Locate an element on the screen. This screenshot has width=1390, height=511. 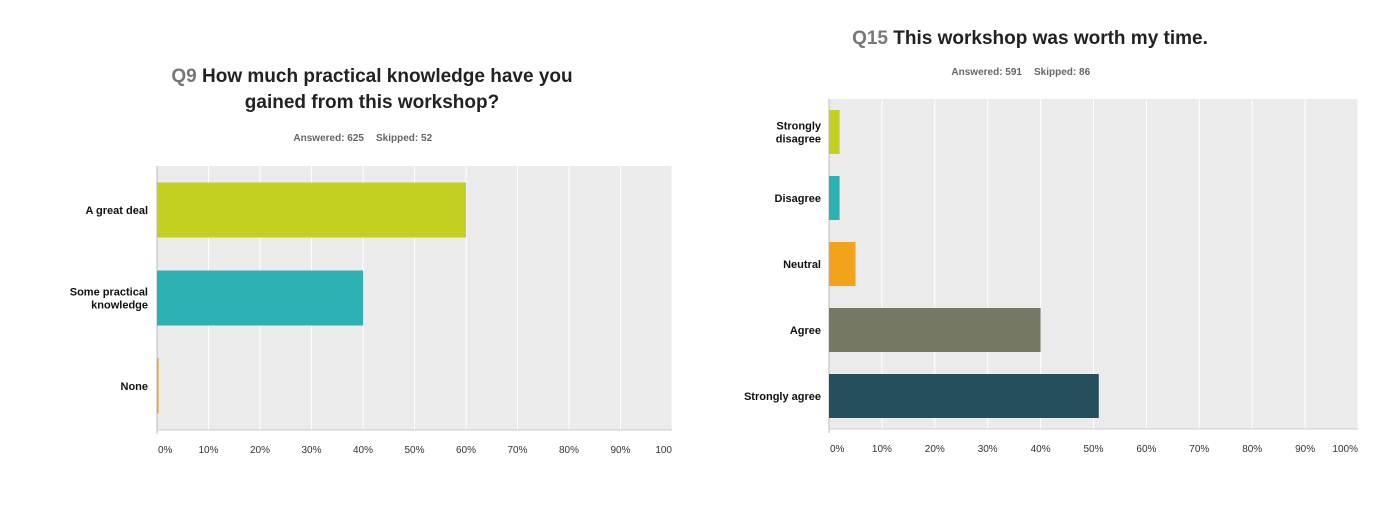
chart-title: Q9 How much practical knowledge have you is located at coordinates (371, 76).